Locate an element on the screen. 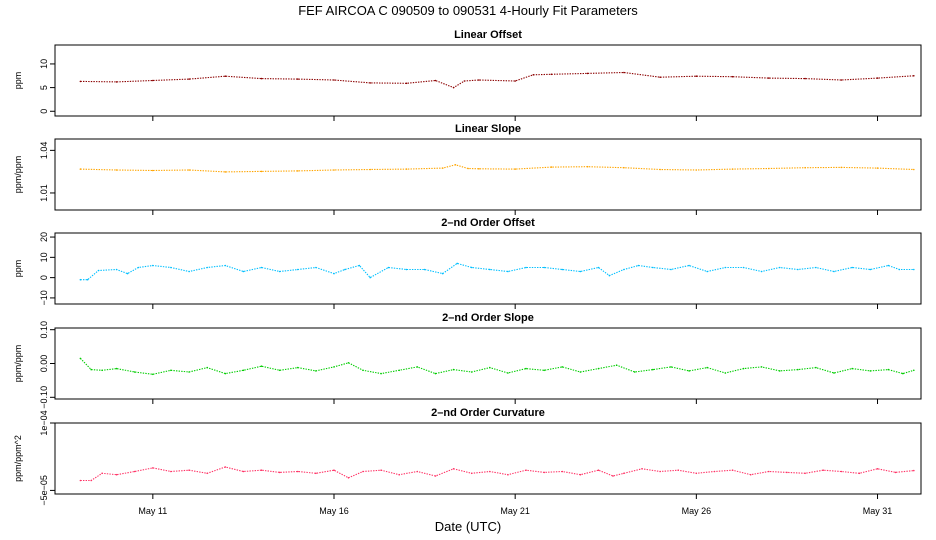  y-tick-label: 10 is located at coordinates (44, 64).